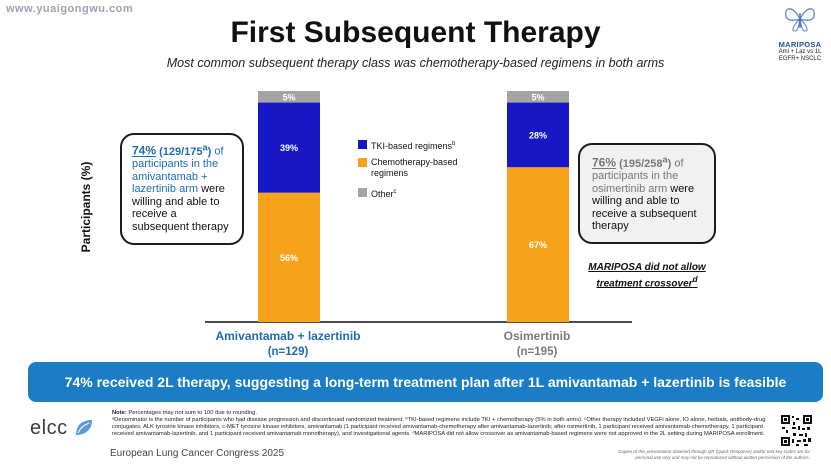  I want to click on watermark: www.yuaigongwu.com, so click(70, 9).